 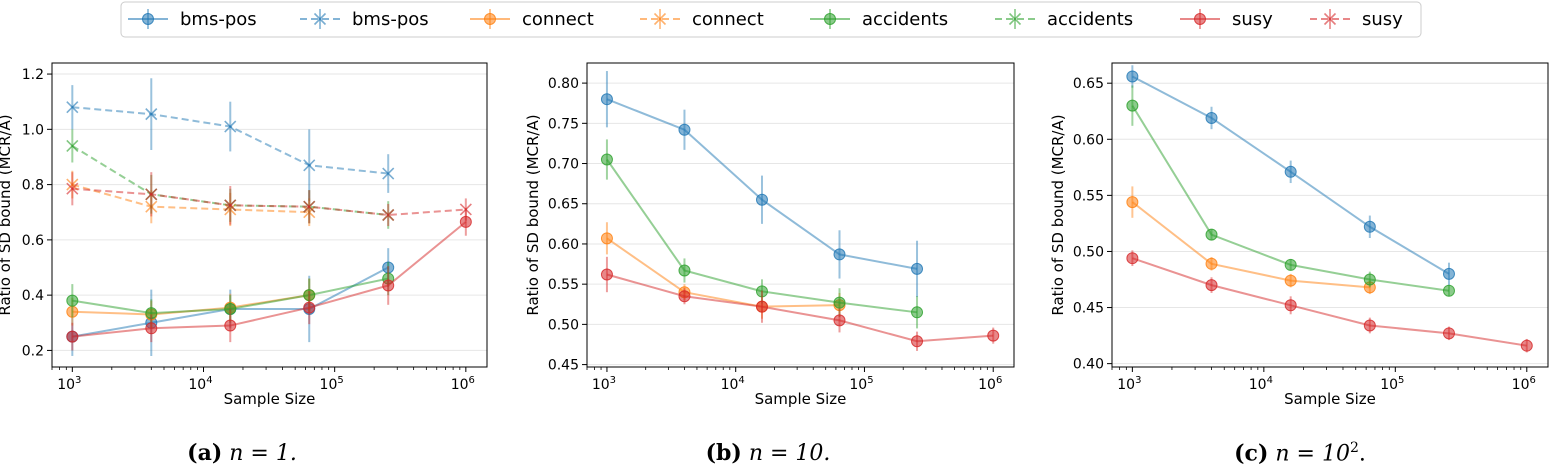 I want to click on series-connect-dashed, so click(x=191, y=198).